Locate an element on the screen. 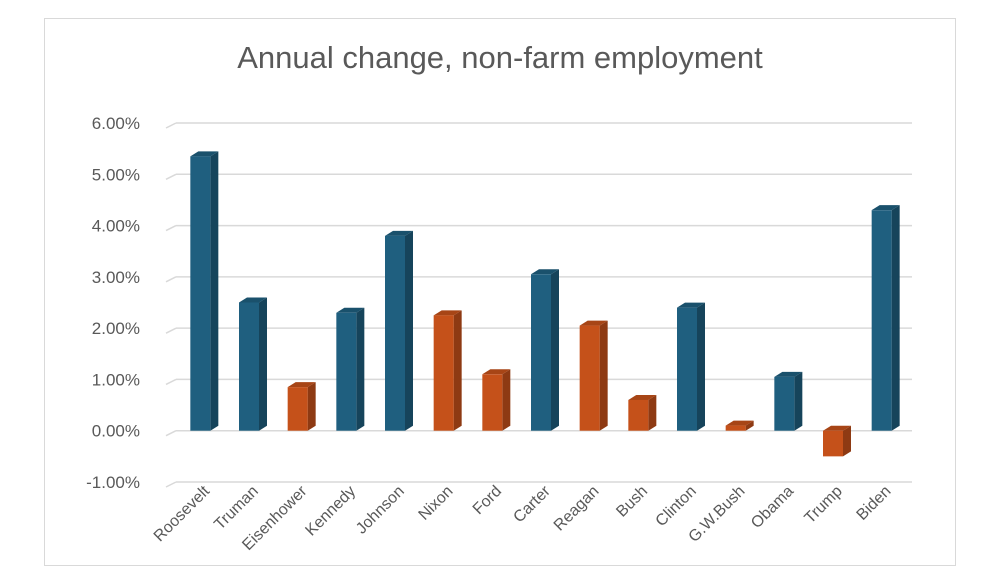 This screenshot has width=1000, height=576. x-tick-label: Carter is located at coordinates (532, 504).